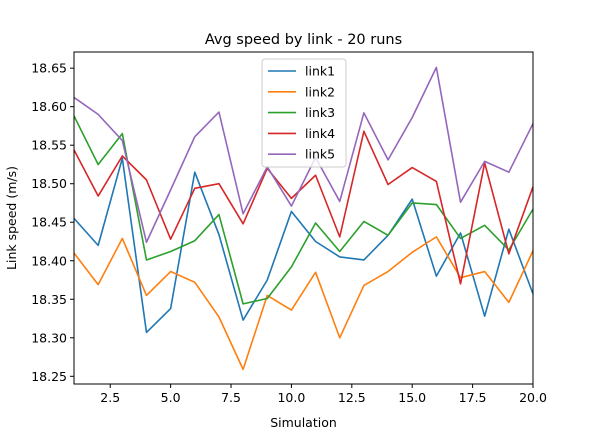 This screenshot has width=592, height=434. What do you see at coordinates (303, 422) in the screenshot?
I see `x-axis-label: Simulation` at bounding box center [303, 422].